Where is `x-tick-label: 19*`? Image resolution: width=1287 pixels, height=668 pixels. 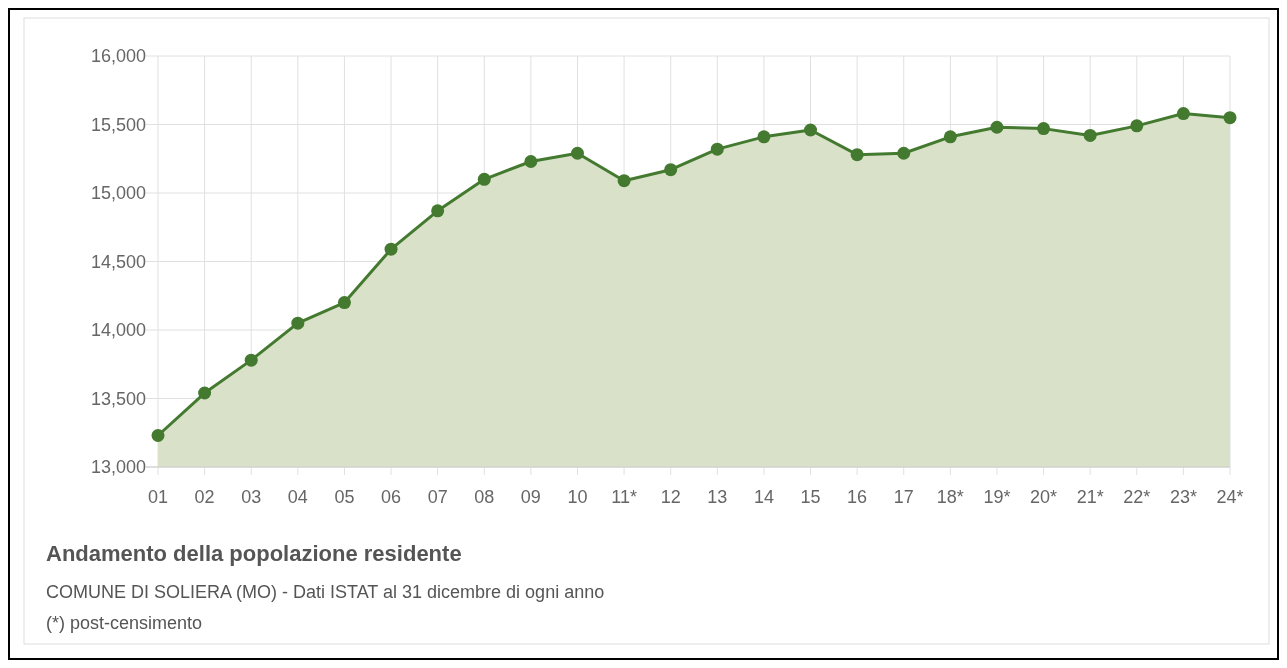
x-tick-label: 19* is located at coordinates (997, 497).